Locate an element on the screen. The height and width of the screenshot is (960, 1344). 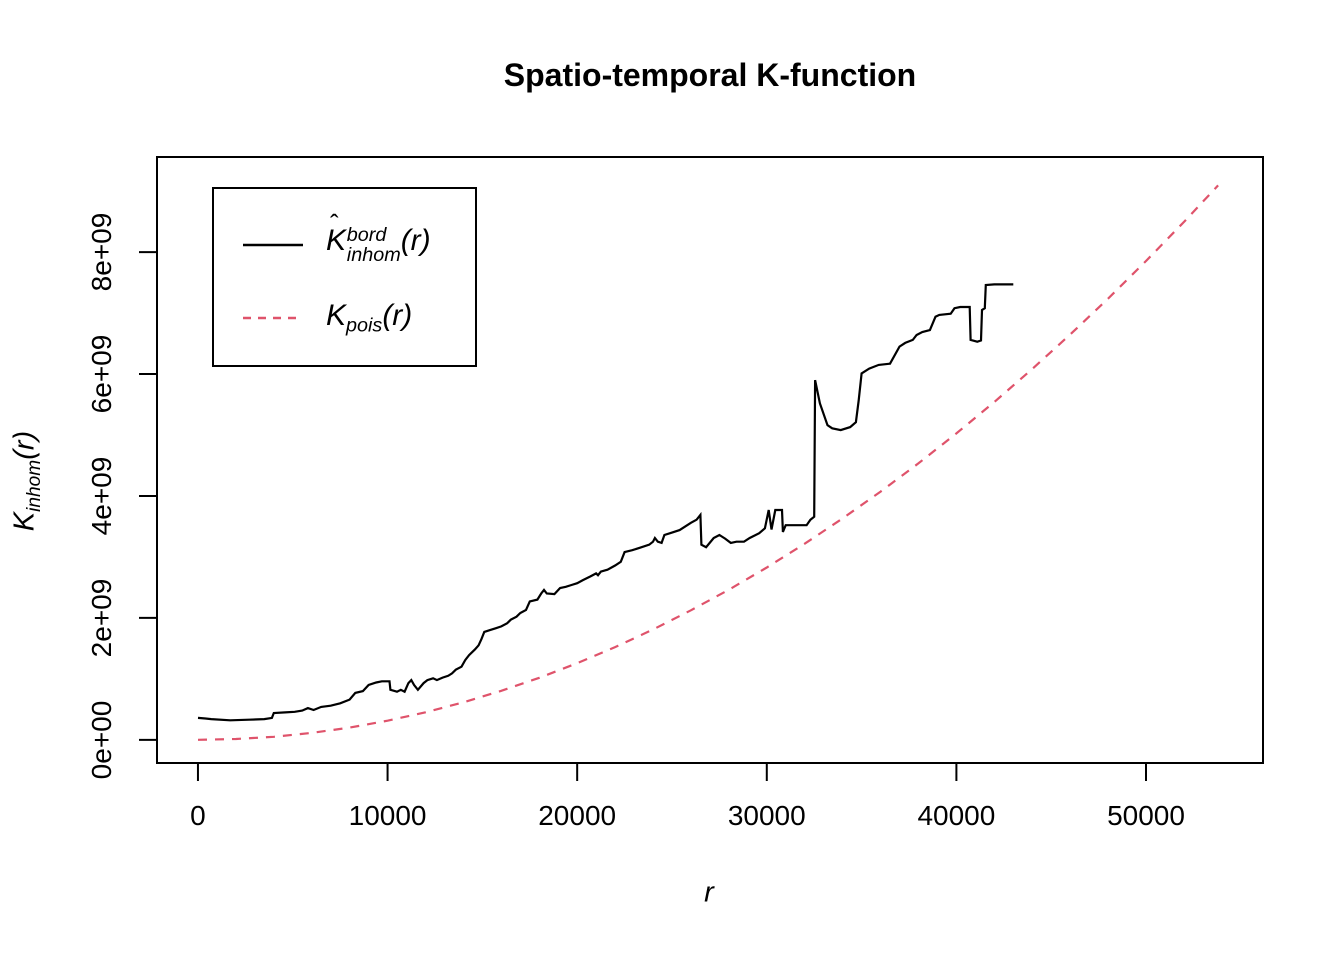
y-tick-label: 2e+09 is located at coordinates (101, 618).